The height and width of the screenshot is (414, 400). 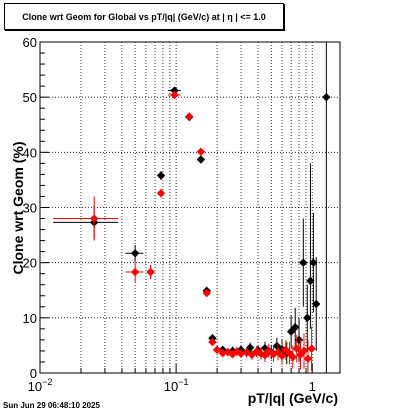 What do you see at coordinates (30, 318) in the screenshot?
I see `y-tick-label: 10` at bounding box center [30, 318].